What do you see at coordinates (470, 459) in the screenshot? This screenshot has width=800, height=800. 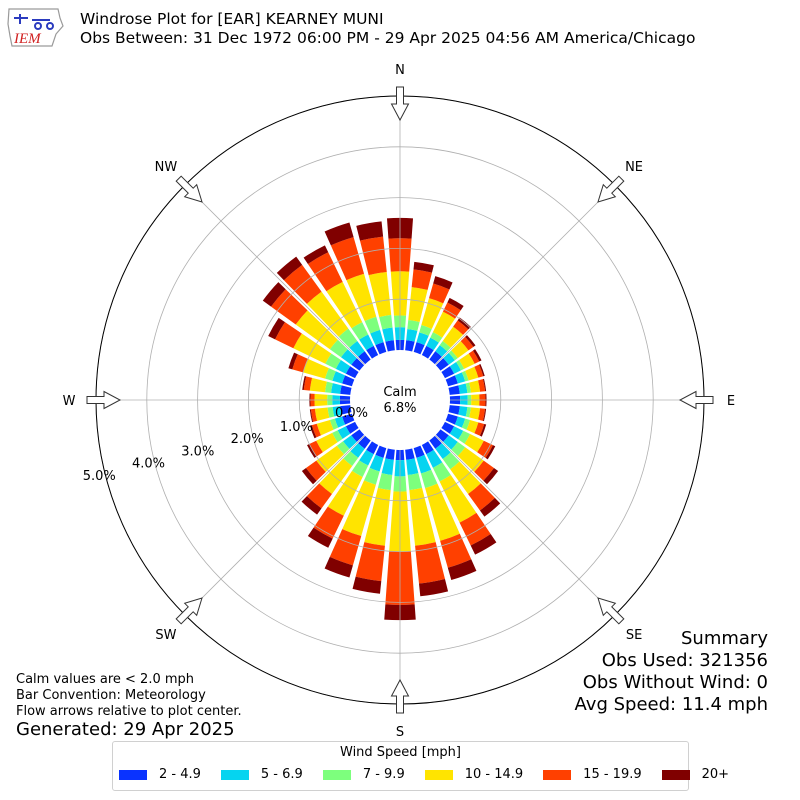 I see `bar-segment-130-bin4` at bounding box center [470, 459].